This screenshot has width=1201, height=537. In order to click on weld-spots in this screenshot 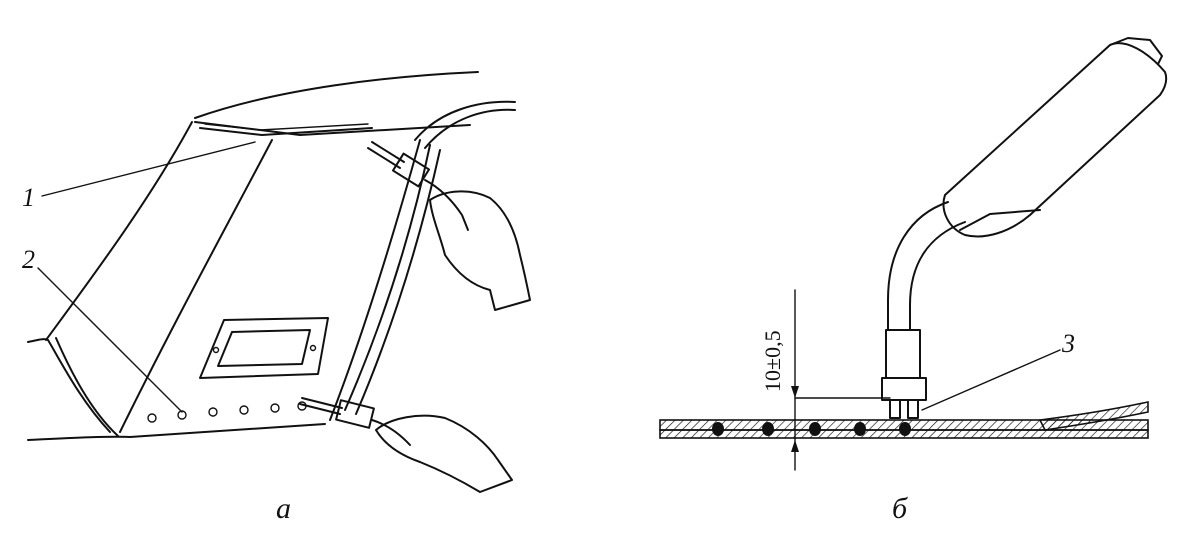, I will do `click(811, 429)`.